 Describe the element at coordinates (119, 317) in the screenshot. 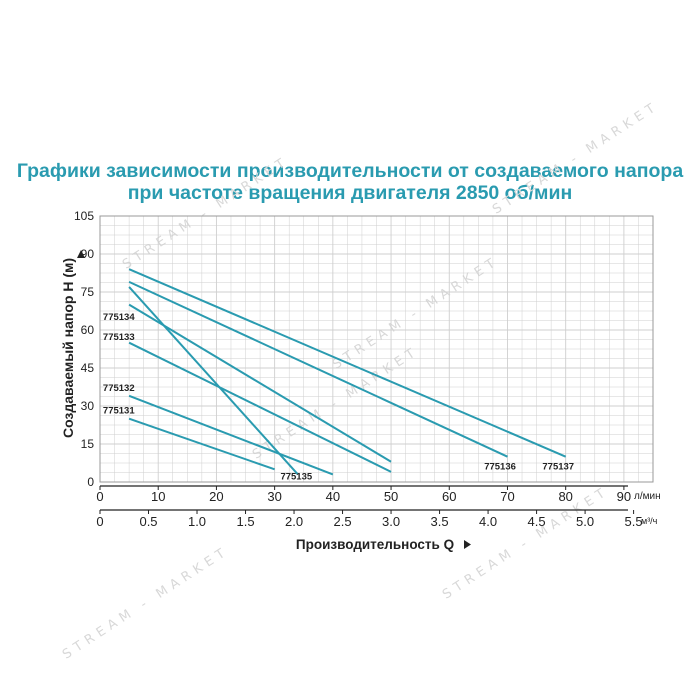

I see `series-label-775134: 775134` at that location.